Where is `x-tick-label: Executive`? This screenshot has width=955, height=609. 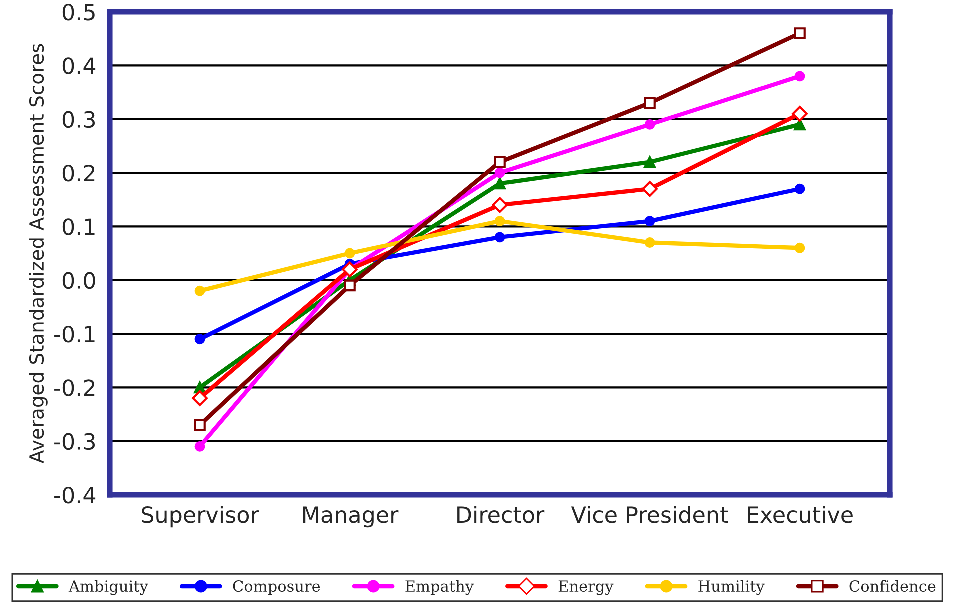
x-tick-label: Executive is located at coordinates (800, 515).